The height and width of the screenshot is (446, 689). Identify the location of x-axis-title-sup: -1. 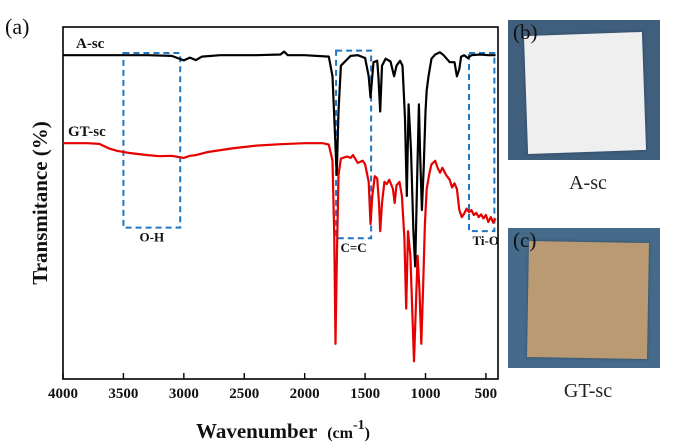
(359, 425).